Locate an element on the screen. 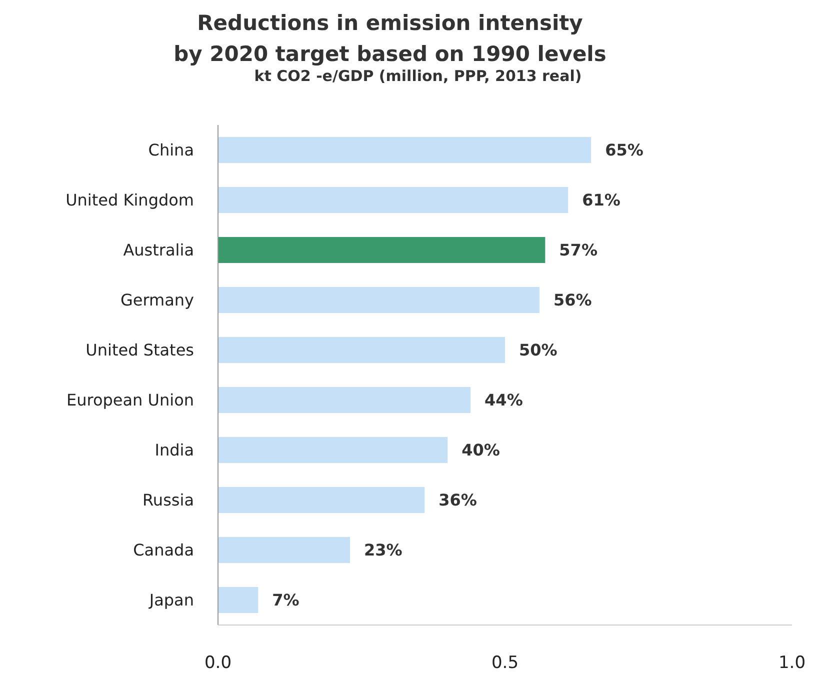  data-label: 40% is located at coordinates (481, 450).